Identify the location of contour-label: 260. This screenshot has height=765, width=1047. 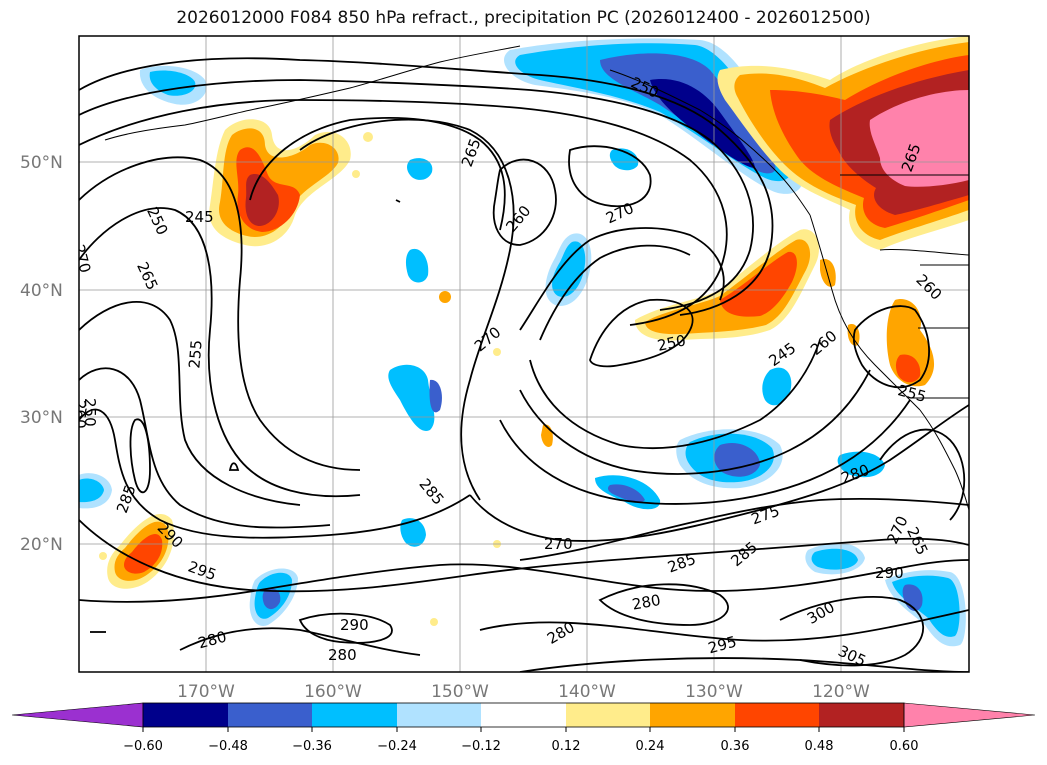
(80, 414).